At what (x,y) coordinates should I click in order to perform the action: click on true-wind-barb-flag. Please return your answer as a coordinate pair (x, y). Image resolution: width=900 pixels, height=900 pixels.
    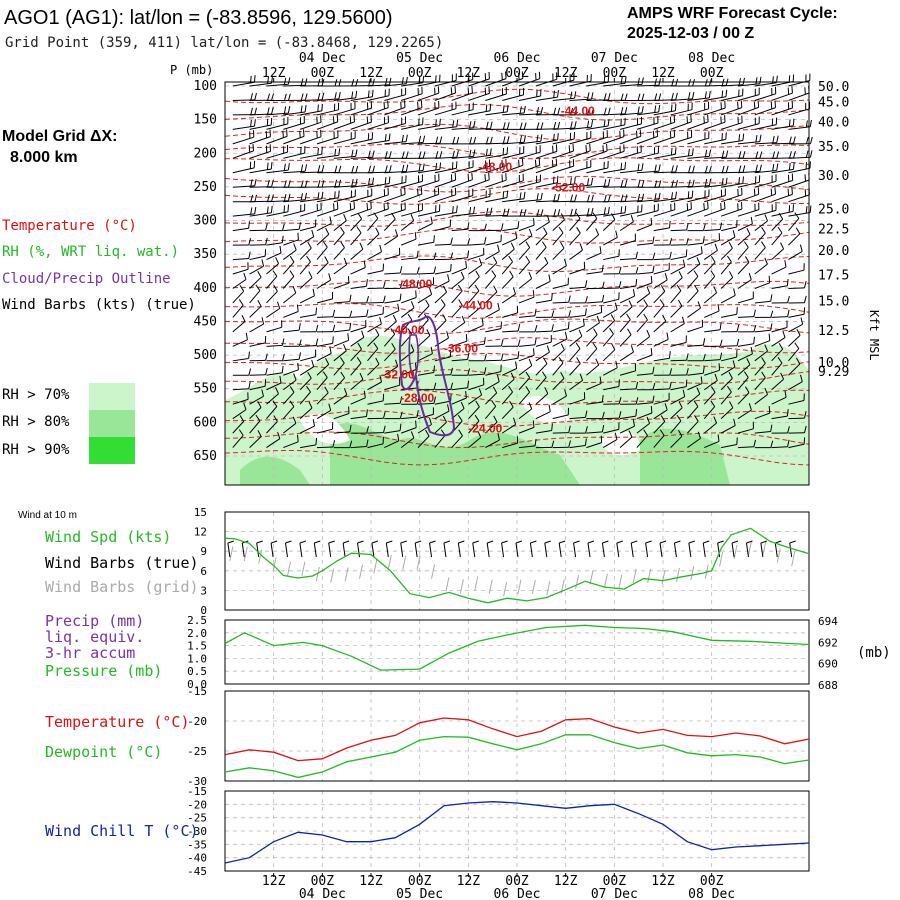
    Looking at the image, I should click on (677, 542).